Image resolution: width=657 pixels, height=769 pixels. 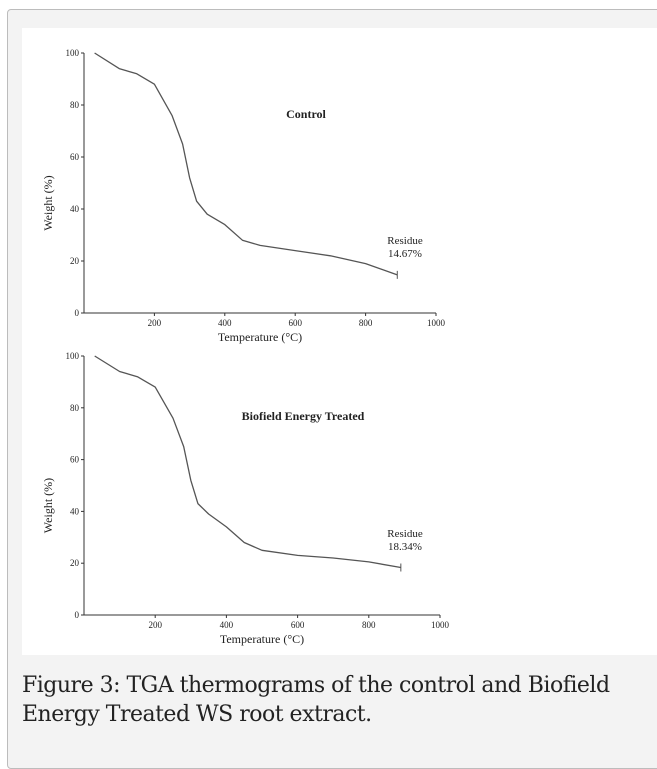 I want to click on residue-label: 14.67%, so click(x=405, y=254).